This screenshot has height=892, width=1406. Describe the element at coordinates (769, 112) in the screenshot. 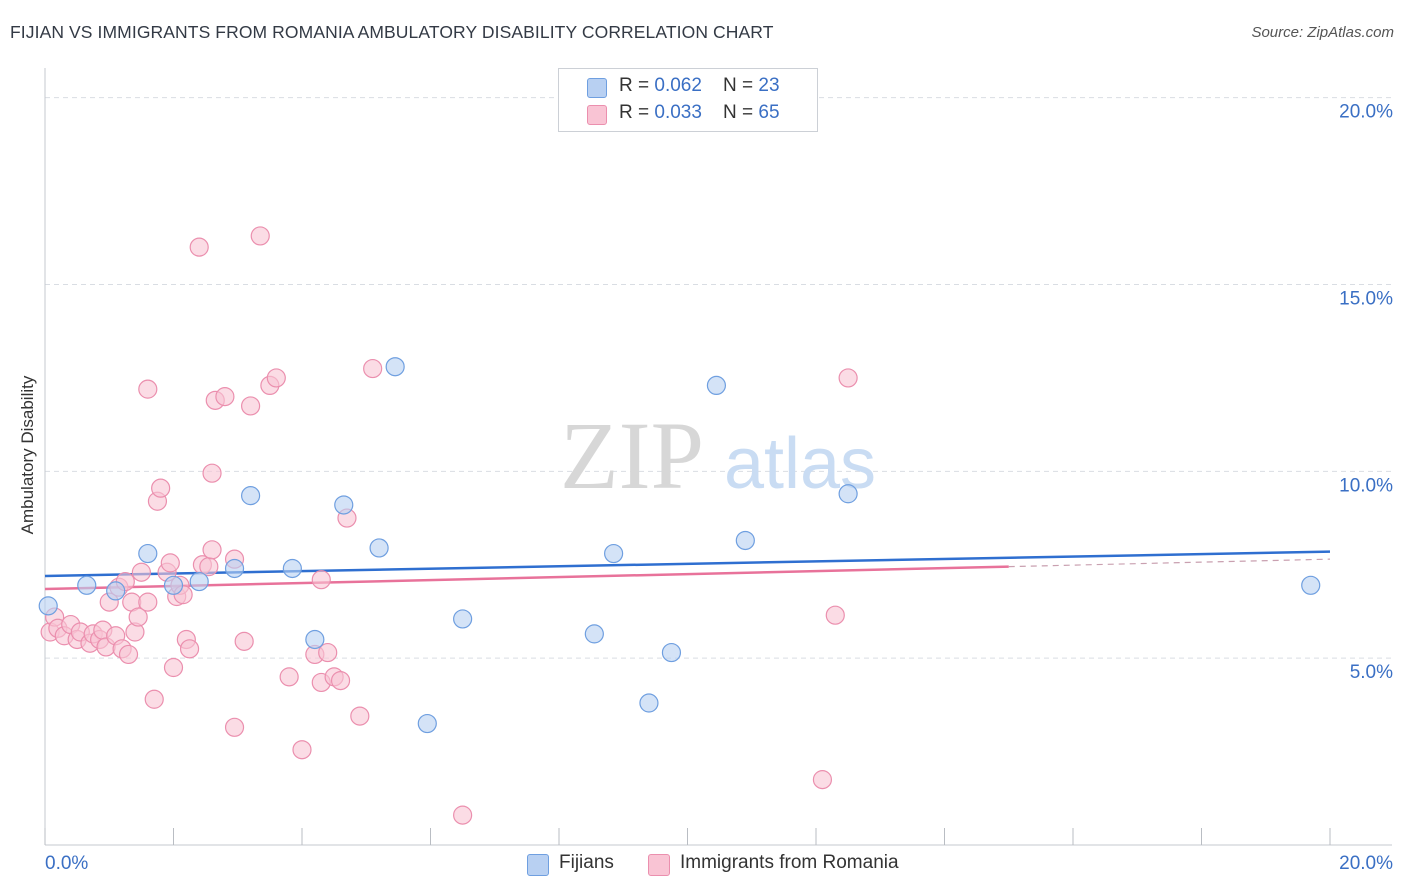

I see `legend-n-value-romania: 65` at that location.